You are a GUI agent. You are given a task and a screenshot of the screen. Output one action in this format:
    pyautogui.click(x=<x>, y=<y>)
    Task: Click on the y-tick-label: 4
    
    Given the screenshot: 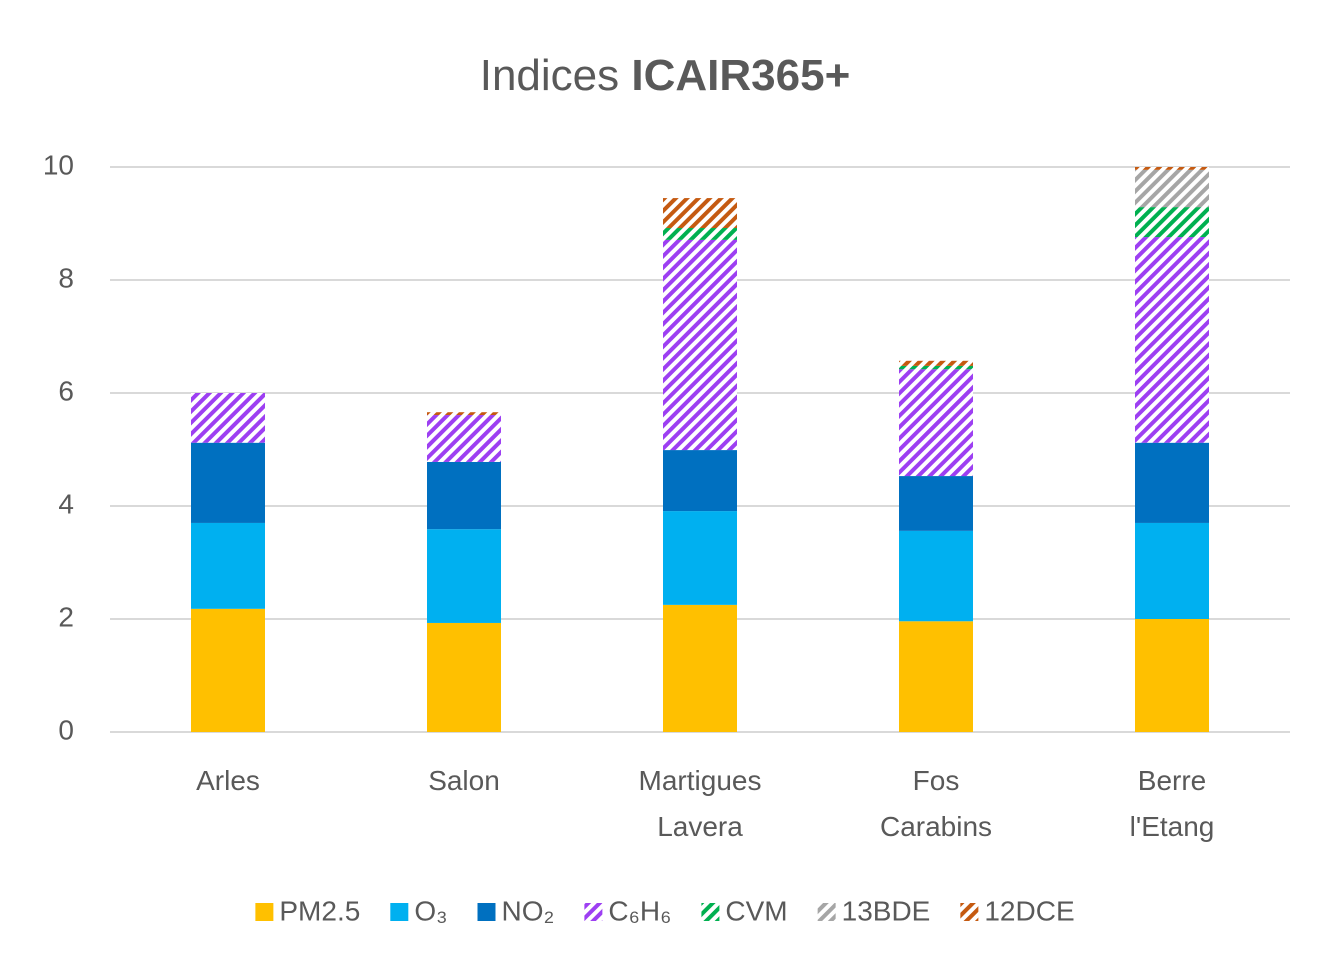 What is the action you would take?
    pyautogui.click(x=66, y=503)
    